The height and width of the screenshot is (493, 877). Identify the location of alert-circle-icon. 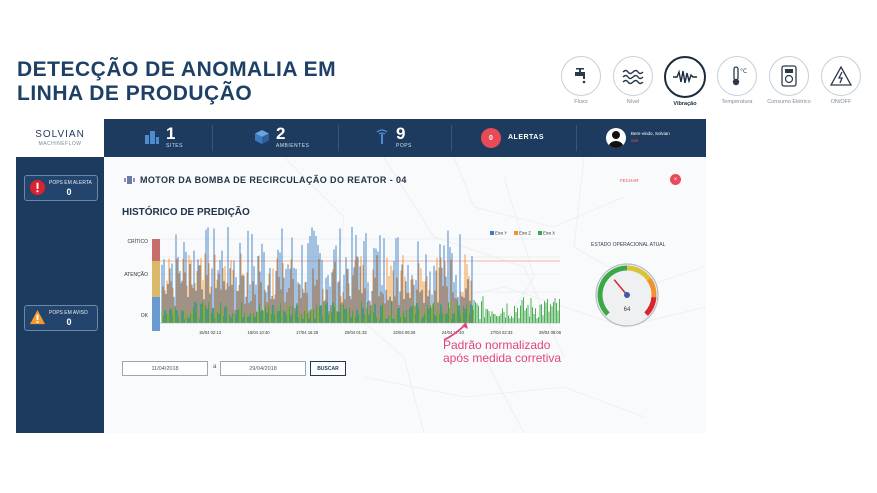
(37, 187).